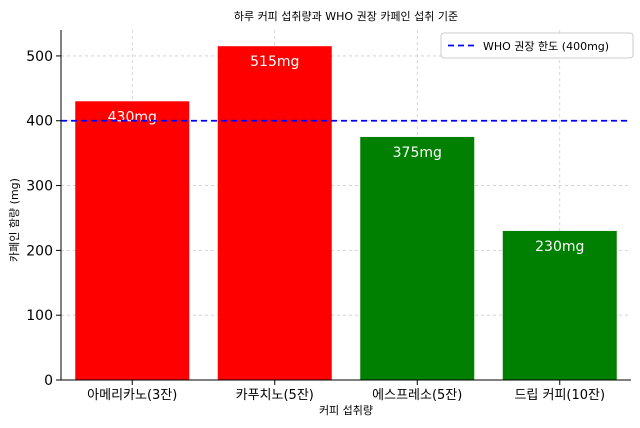  What do you see at coordinates (346, 16) in the screenshot?
I see `chart-title: 하루 커피 섭취량과 WHO 권장 카페인 섭취 기준` at bounding box center [346, 16].